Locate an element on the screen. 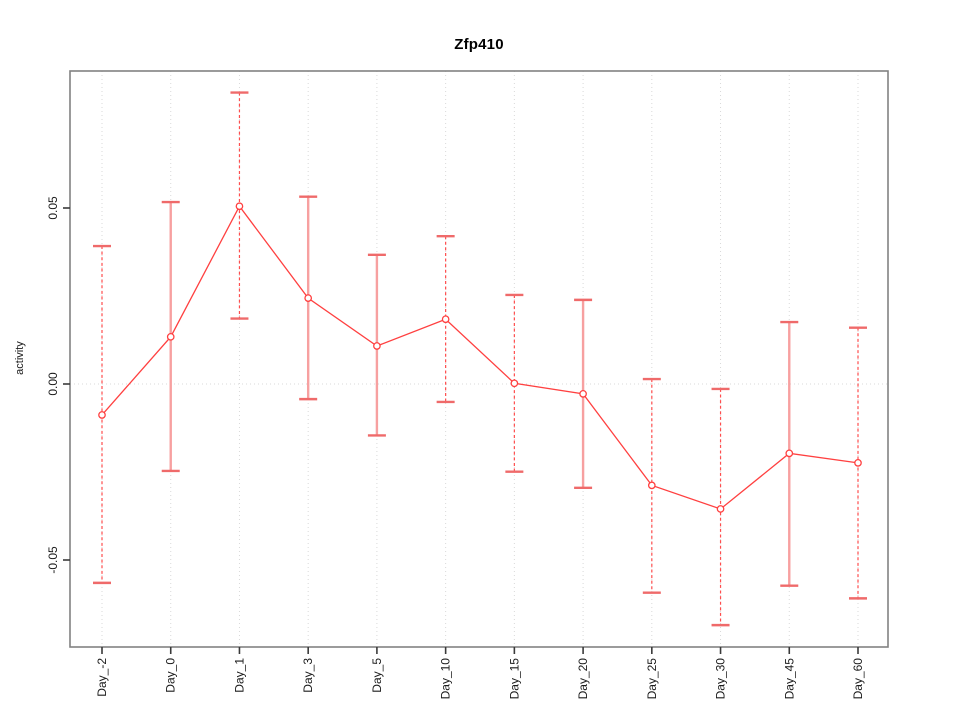  x-tick-label: Day_0 is located at coordinates (171, 675).